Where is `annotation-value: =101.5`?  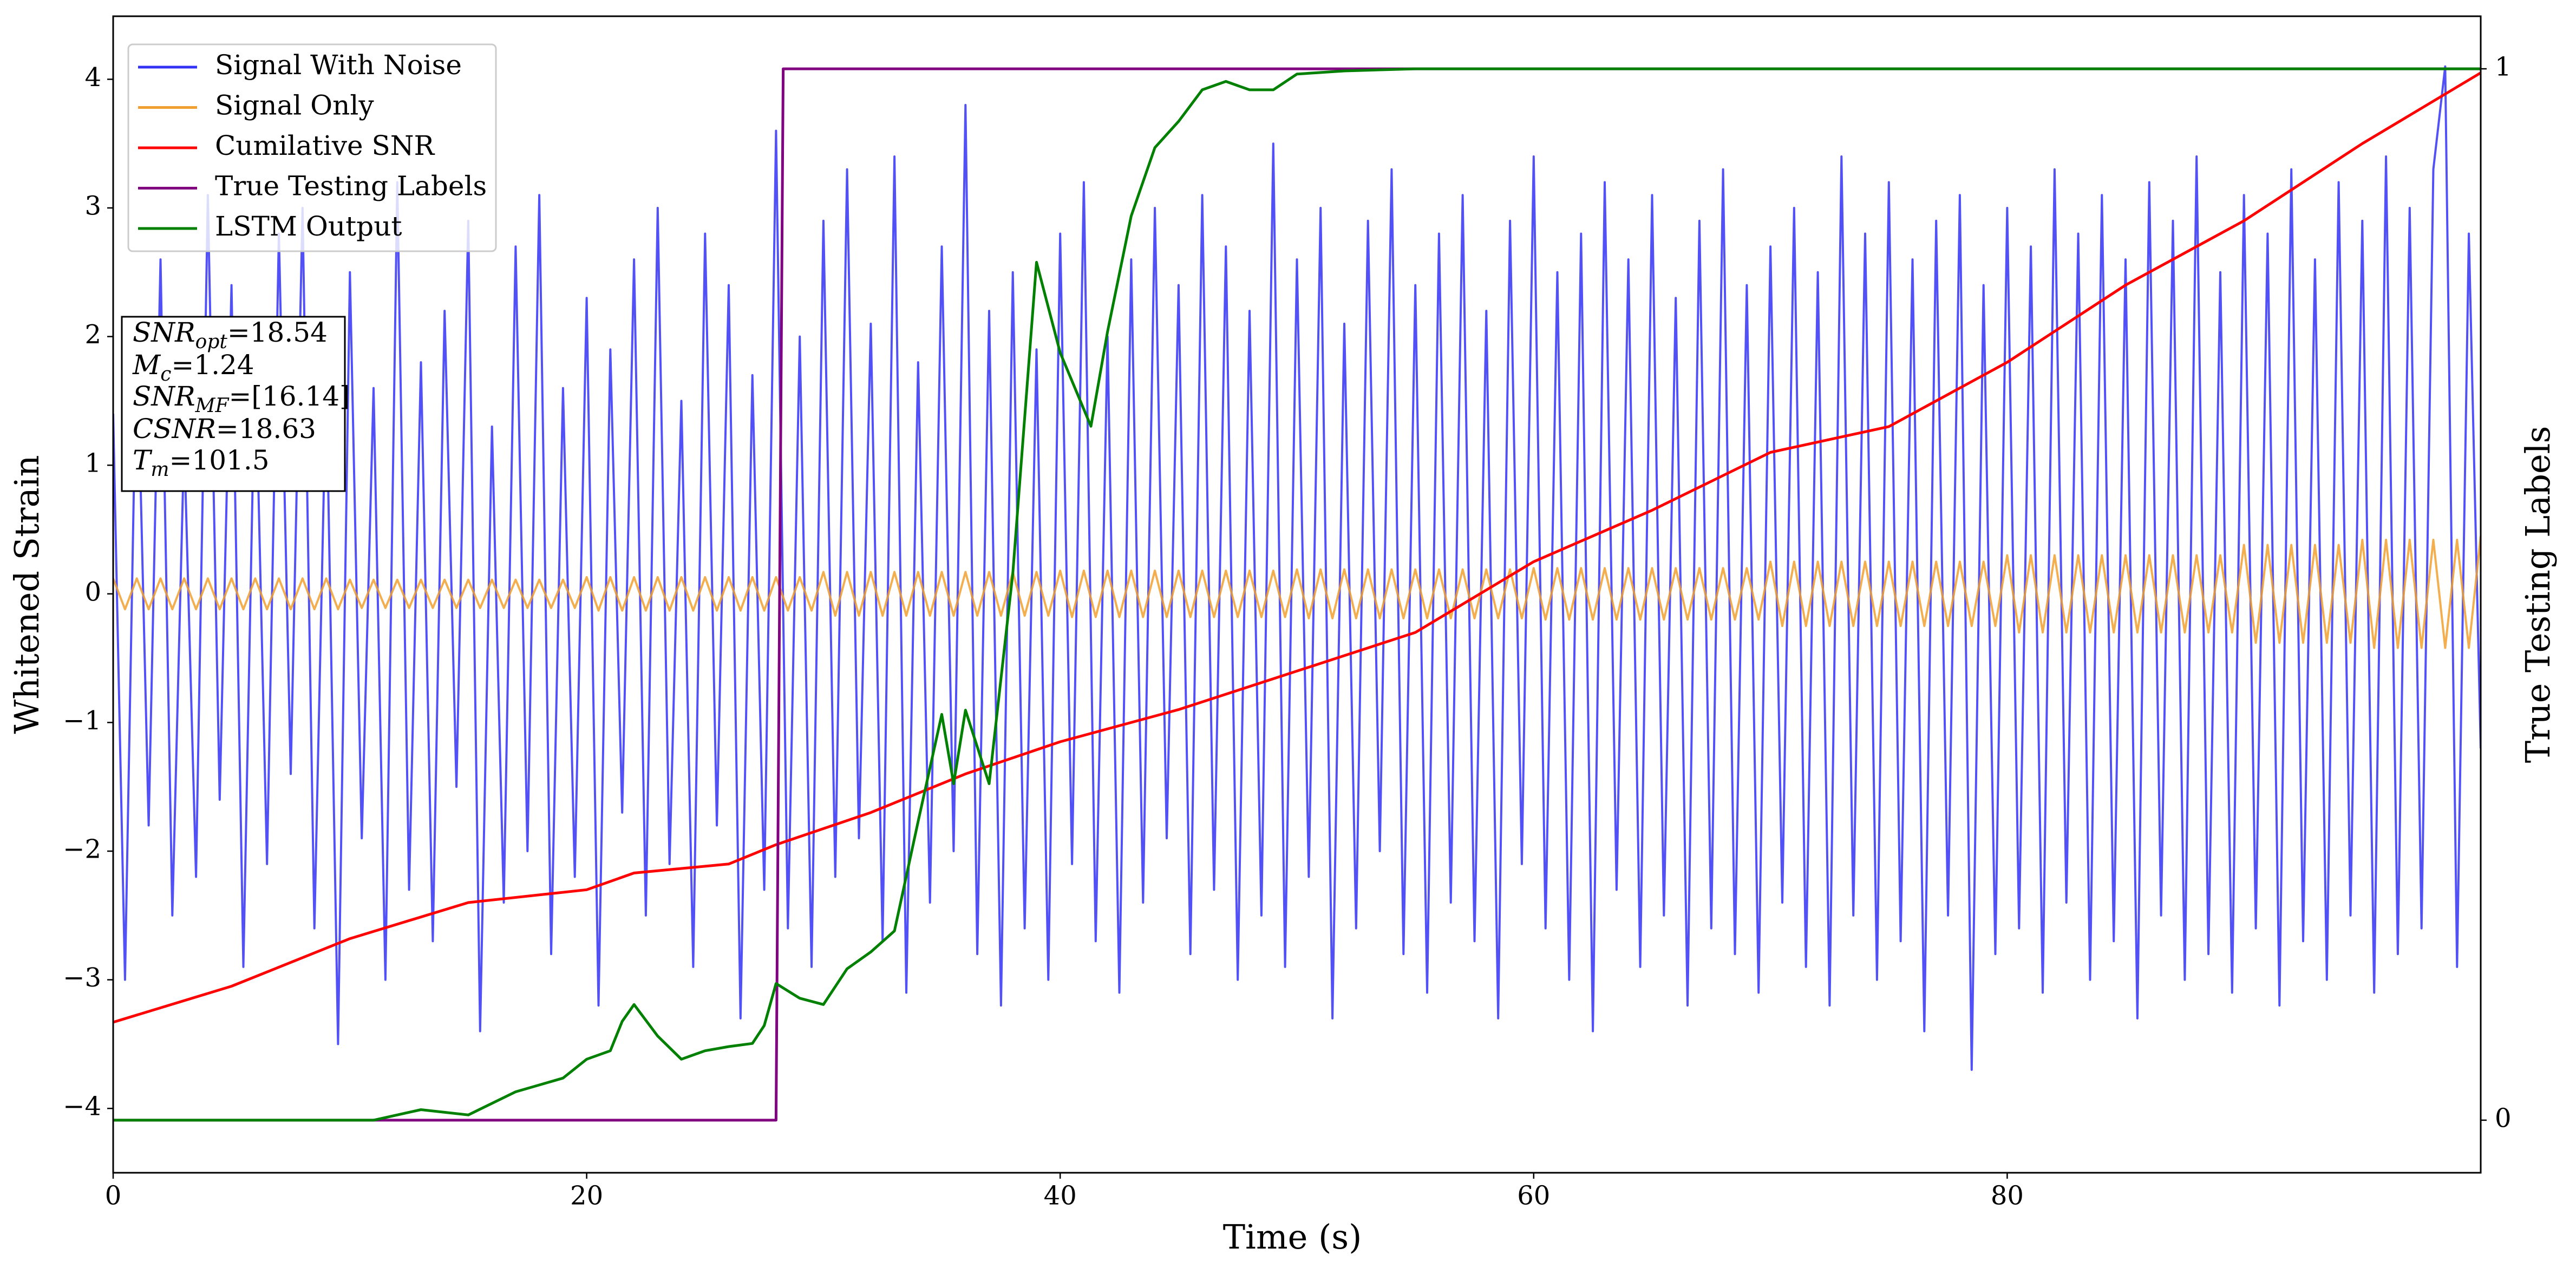
annotation-value: =101.5 is located at coordinates (219, 460).